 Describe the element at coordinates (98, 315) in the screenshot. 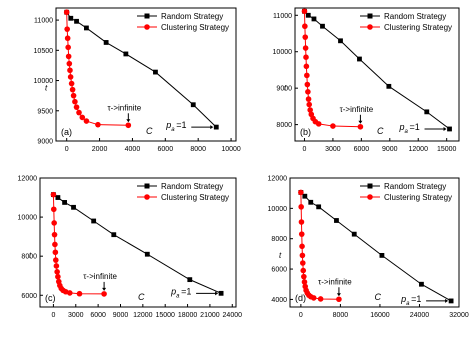

I see `x-tick-label: 6000` at that location.